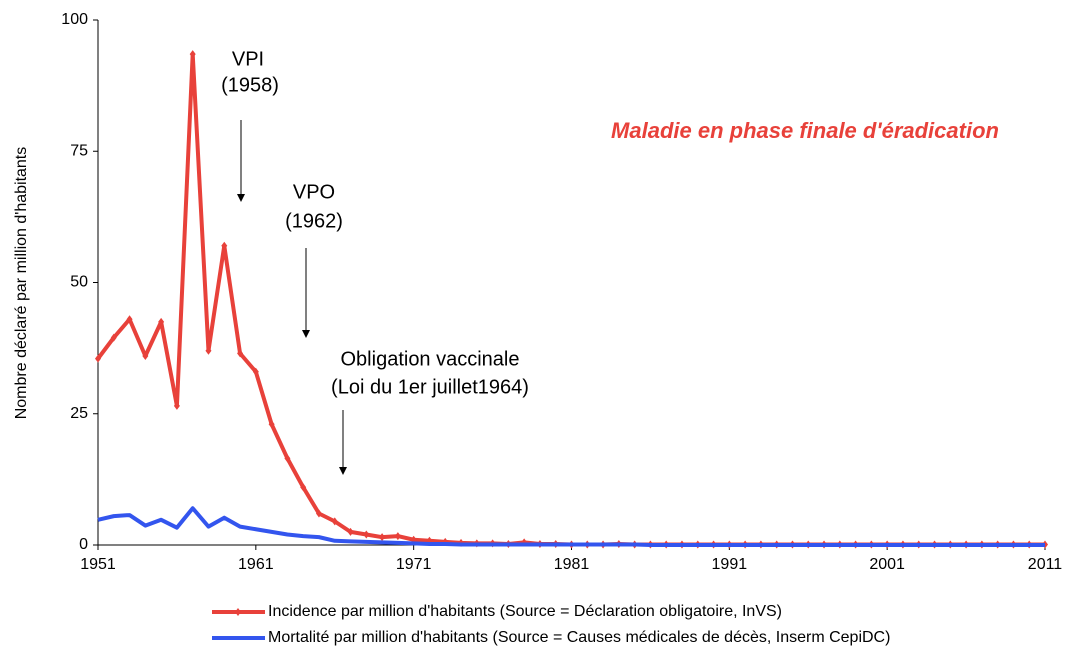 The height and width of the screenshot is (661, 1072). I want to click on y-tick-label: 100, so click(74, 19).